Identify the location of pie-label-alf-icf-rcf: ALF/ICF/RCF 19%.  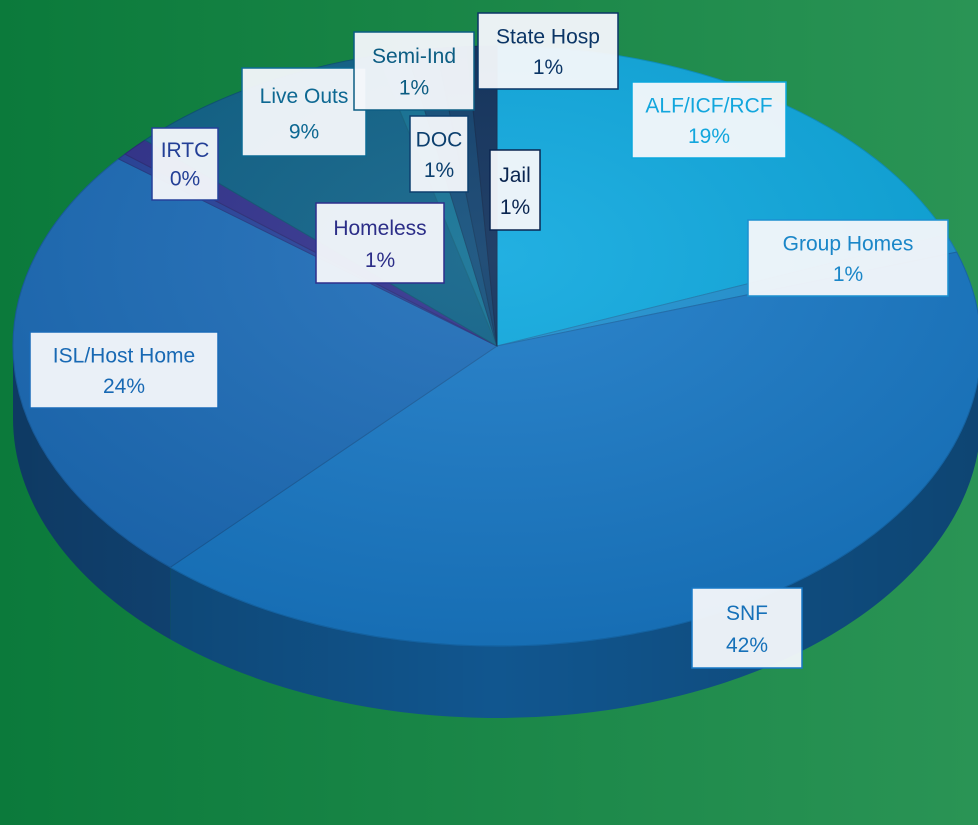
(709, 120).